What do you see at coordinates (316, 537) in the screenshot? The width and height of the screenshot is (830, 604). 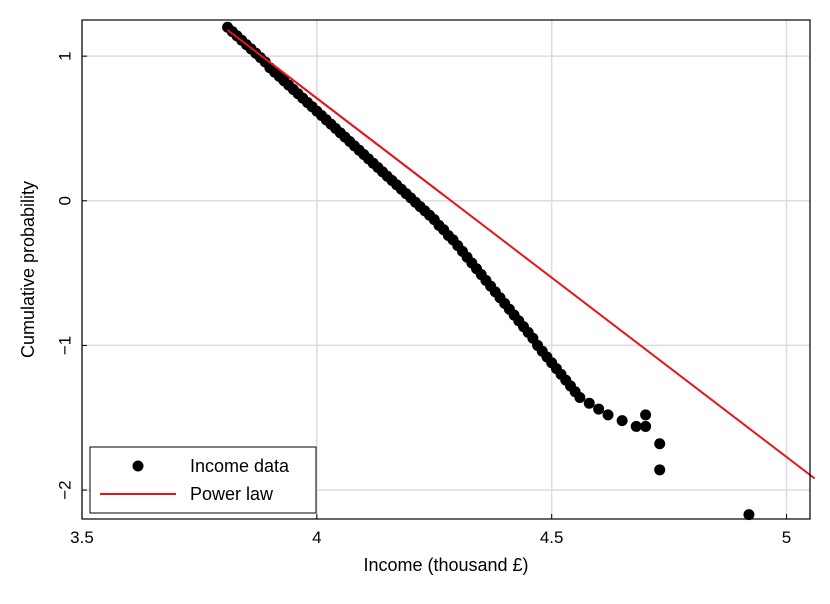 I see `x-tick-label: 4` at bounding box center [316, 537].